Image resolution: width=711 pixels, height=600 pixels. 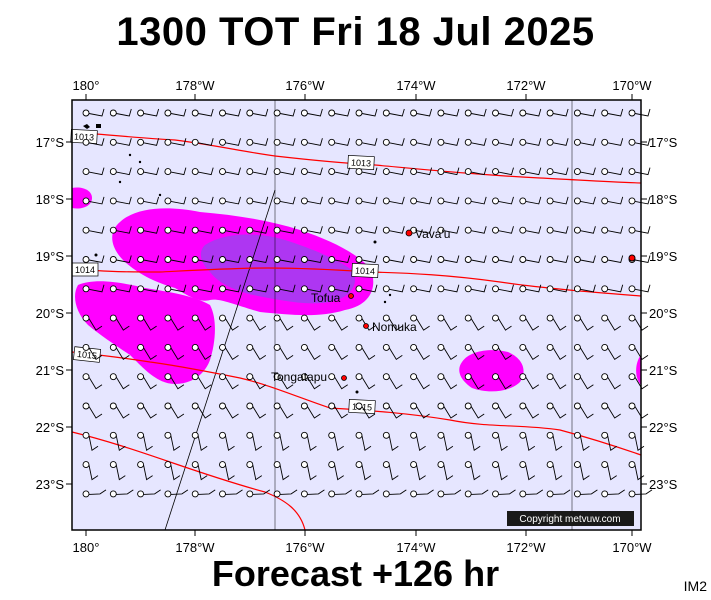 I want to click on lat-label: 21°S, so click(x=50, y=370).